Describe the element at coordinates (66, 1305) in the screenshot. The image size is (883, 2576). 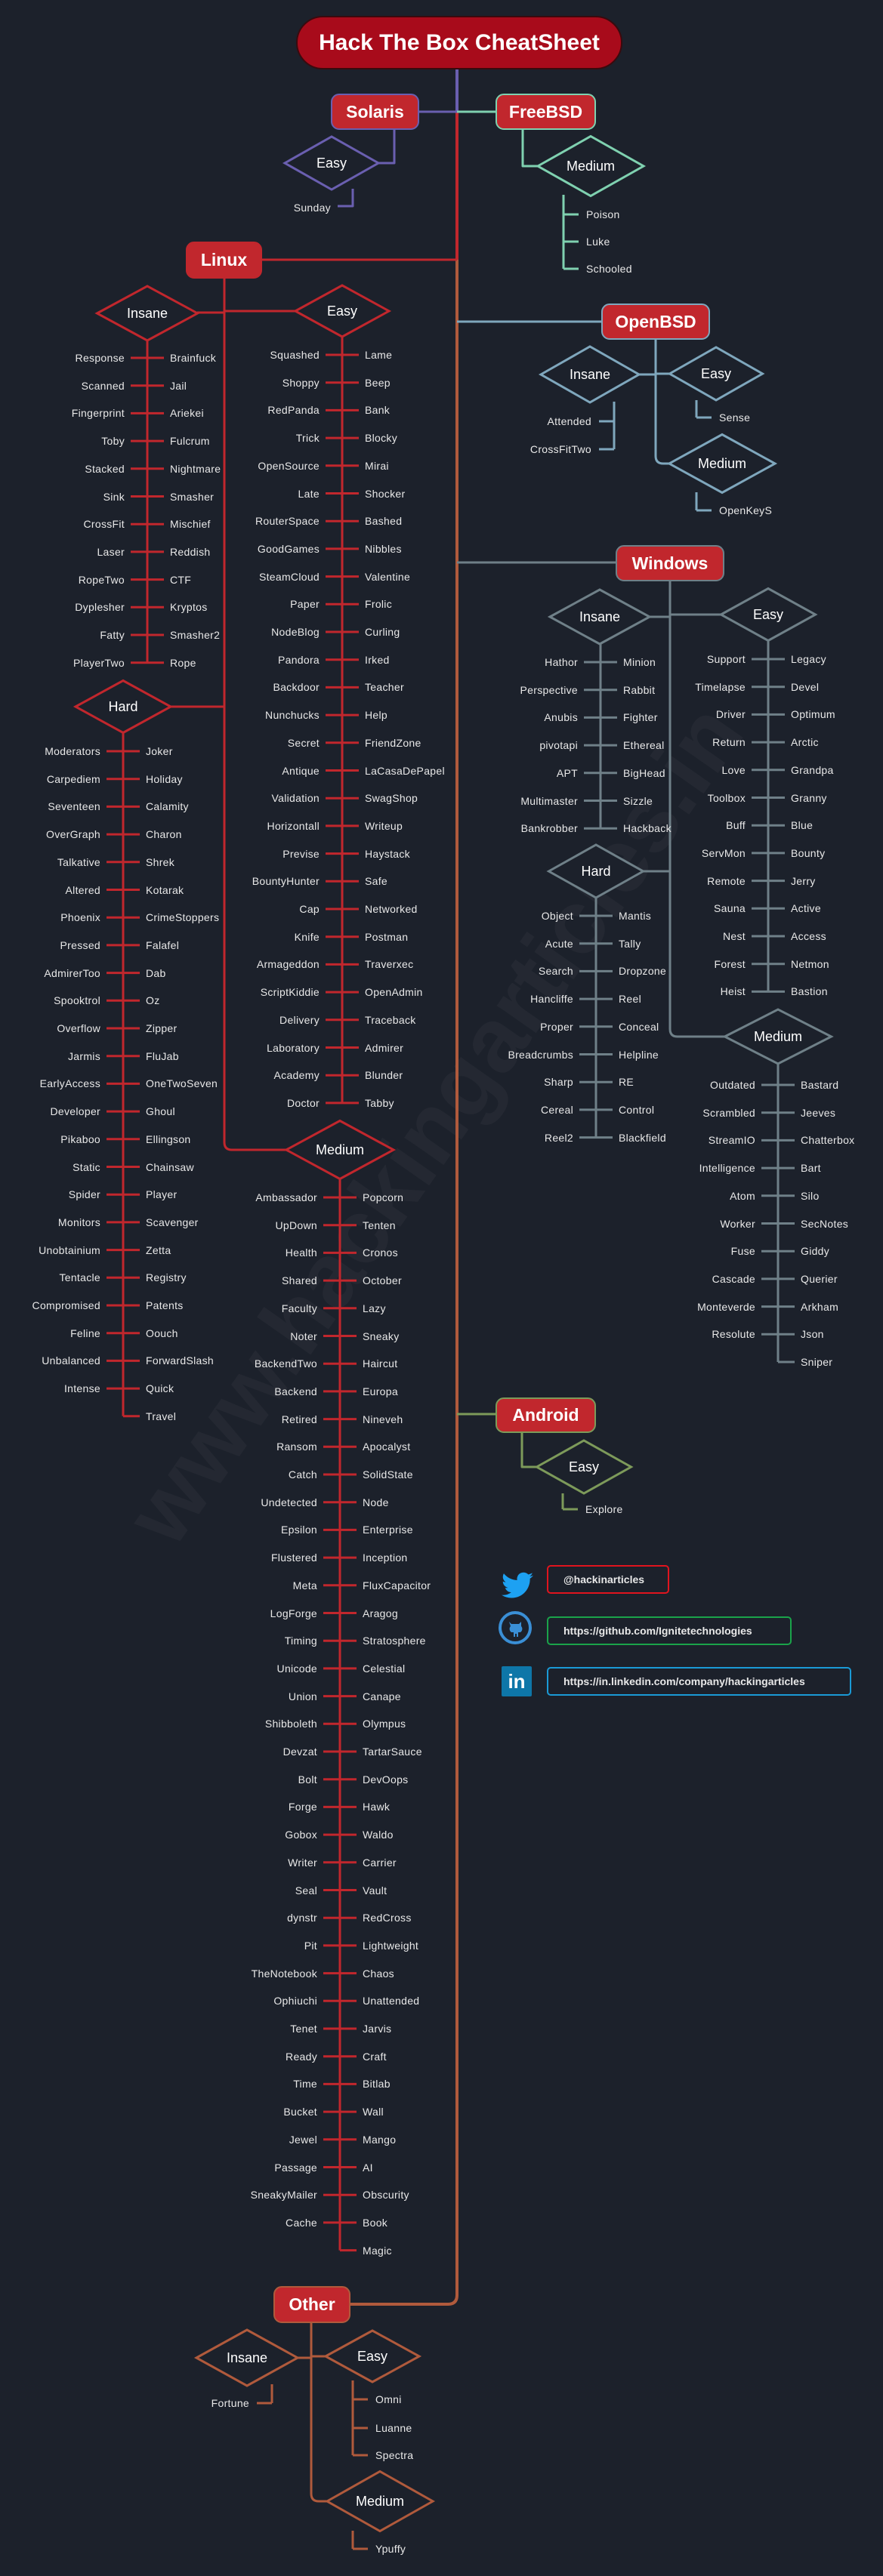
I see `machine-item: Compromised` at that location.